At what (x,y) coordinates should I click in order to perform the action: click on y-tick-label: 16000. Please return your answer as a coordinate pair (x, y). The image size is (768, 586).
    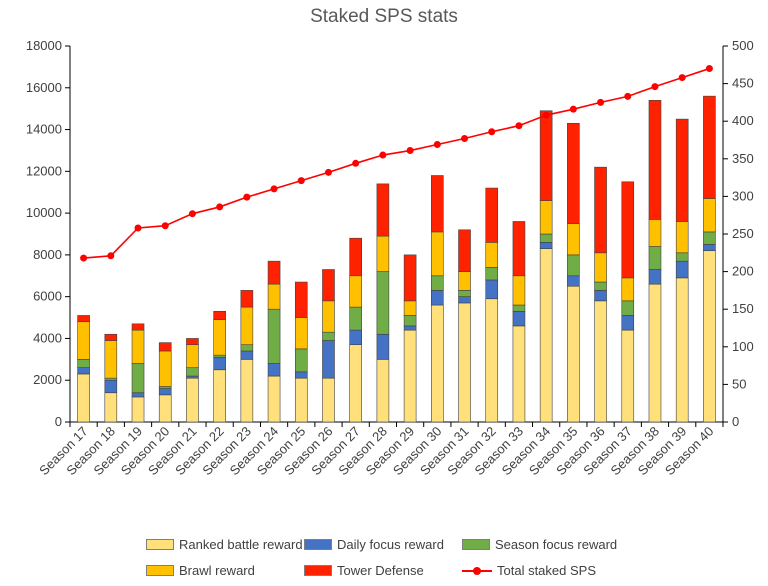
    Looking at the image, I should click on (44, 87).